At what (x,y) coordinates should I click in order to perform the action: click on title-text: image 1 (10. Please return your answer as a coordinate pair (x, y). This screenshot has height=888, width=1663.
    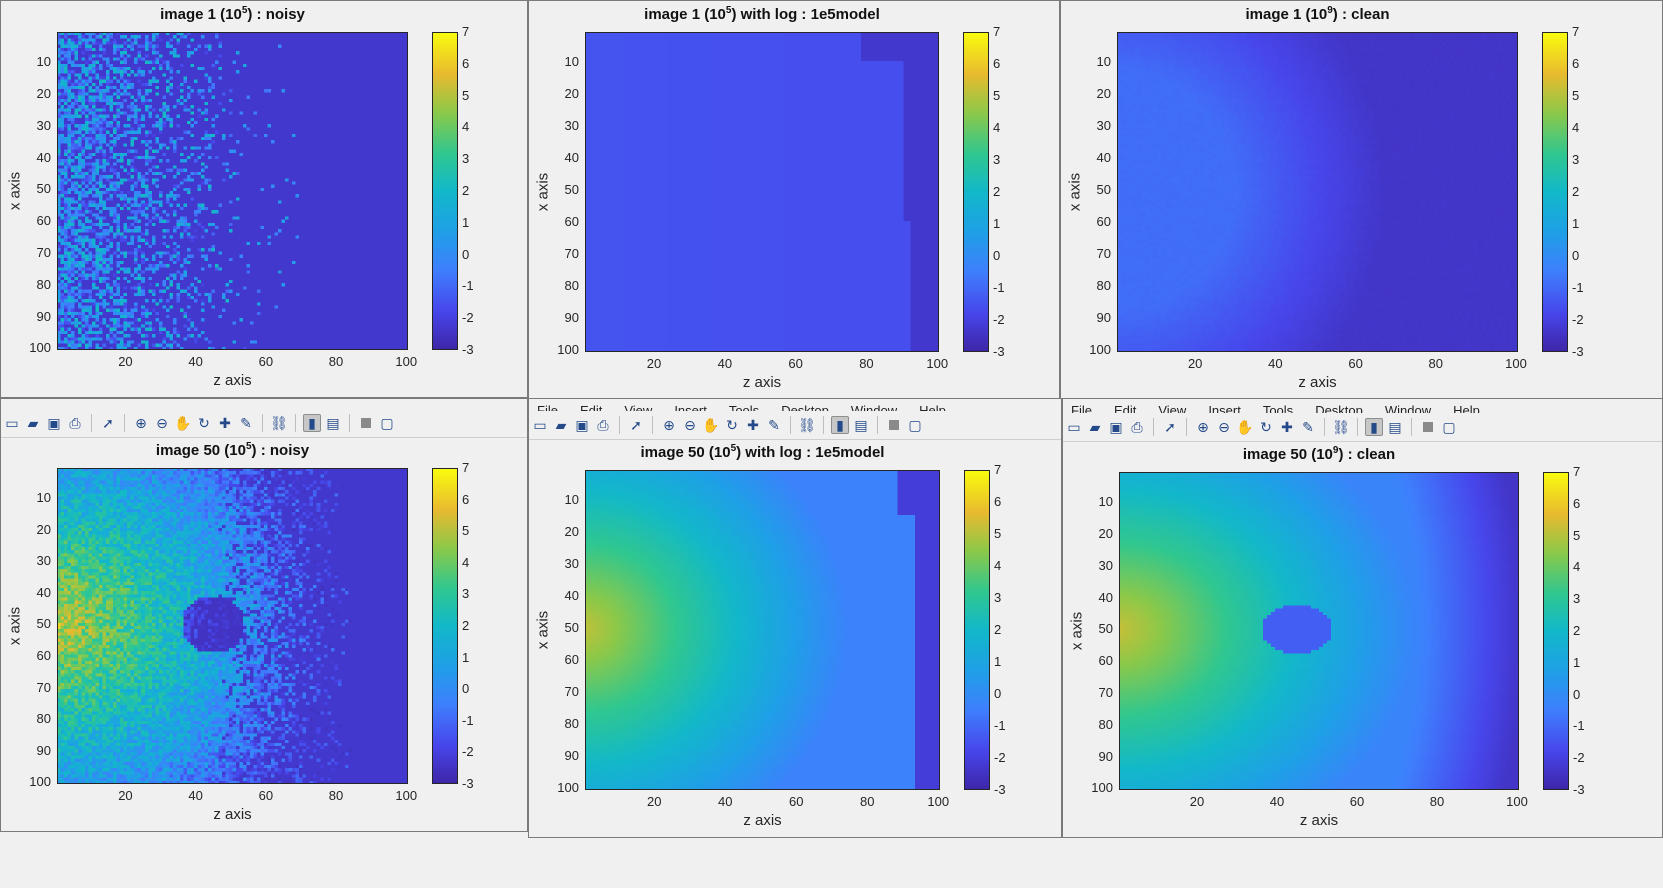
    Looking at the image, I should click on (201, 14).